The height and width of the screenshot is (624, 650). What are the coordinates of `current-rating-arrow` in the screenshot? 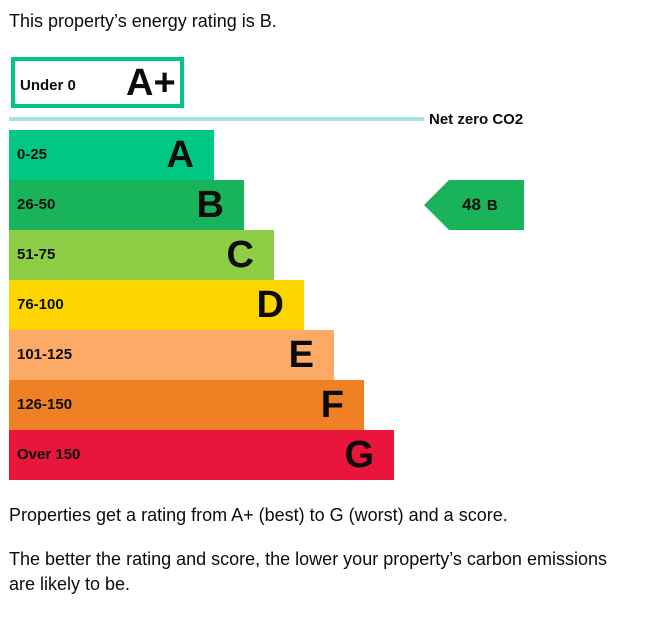 It's located at (474, 205).